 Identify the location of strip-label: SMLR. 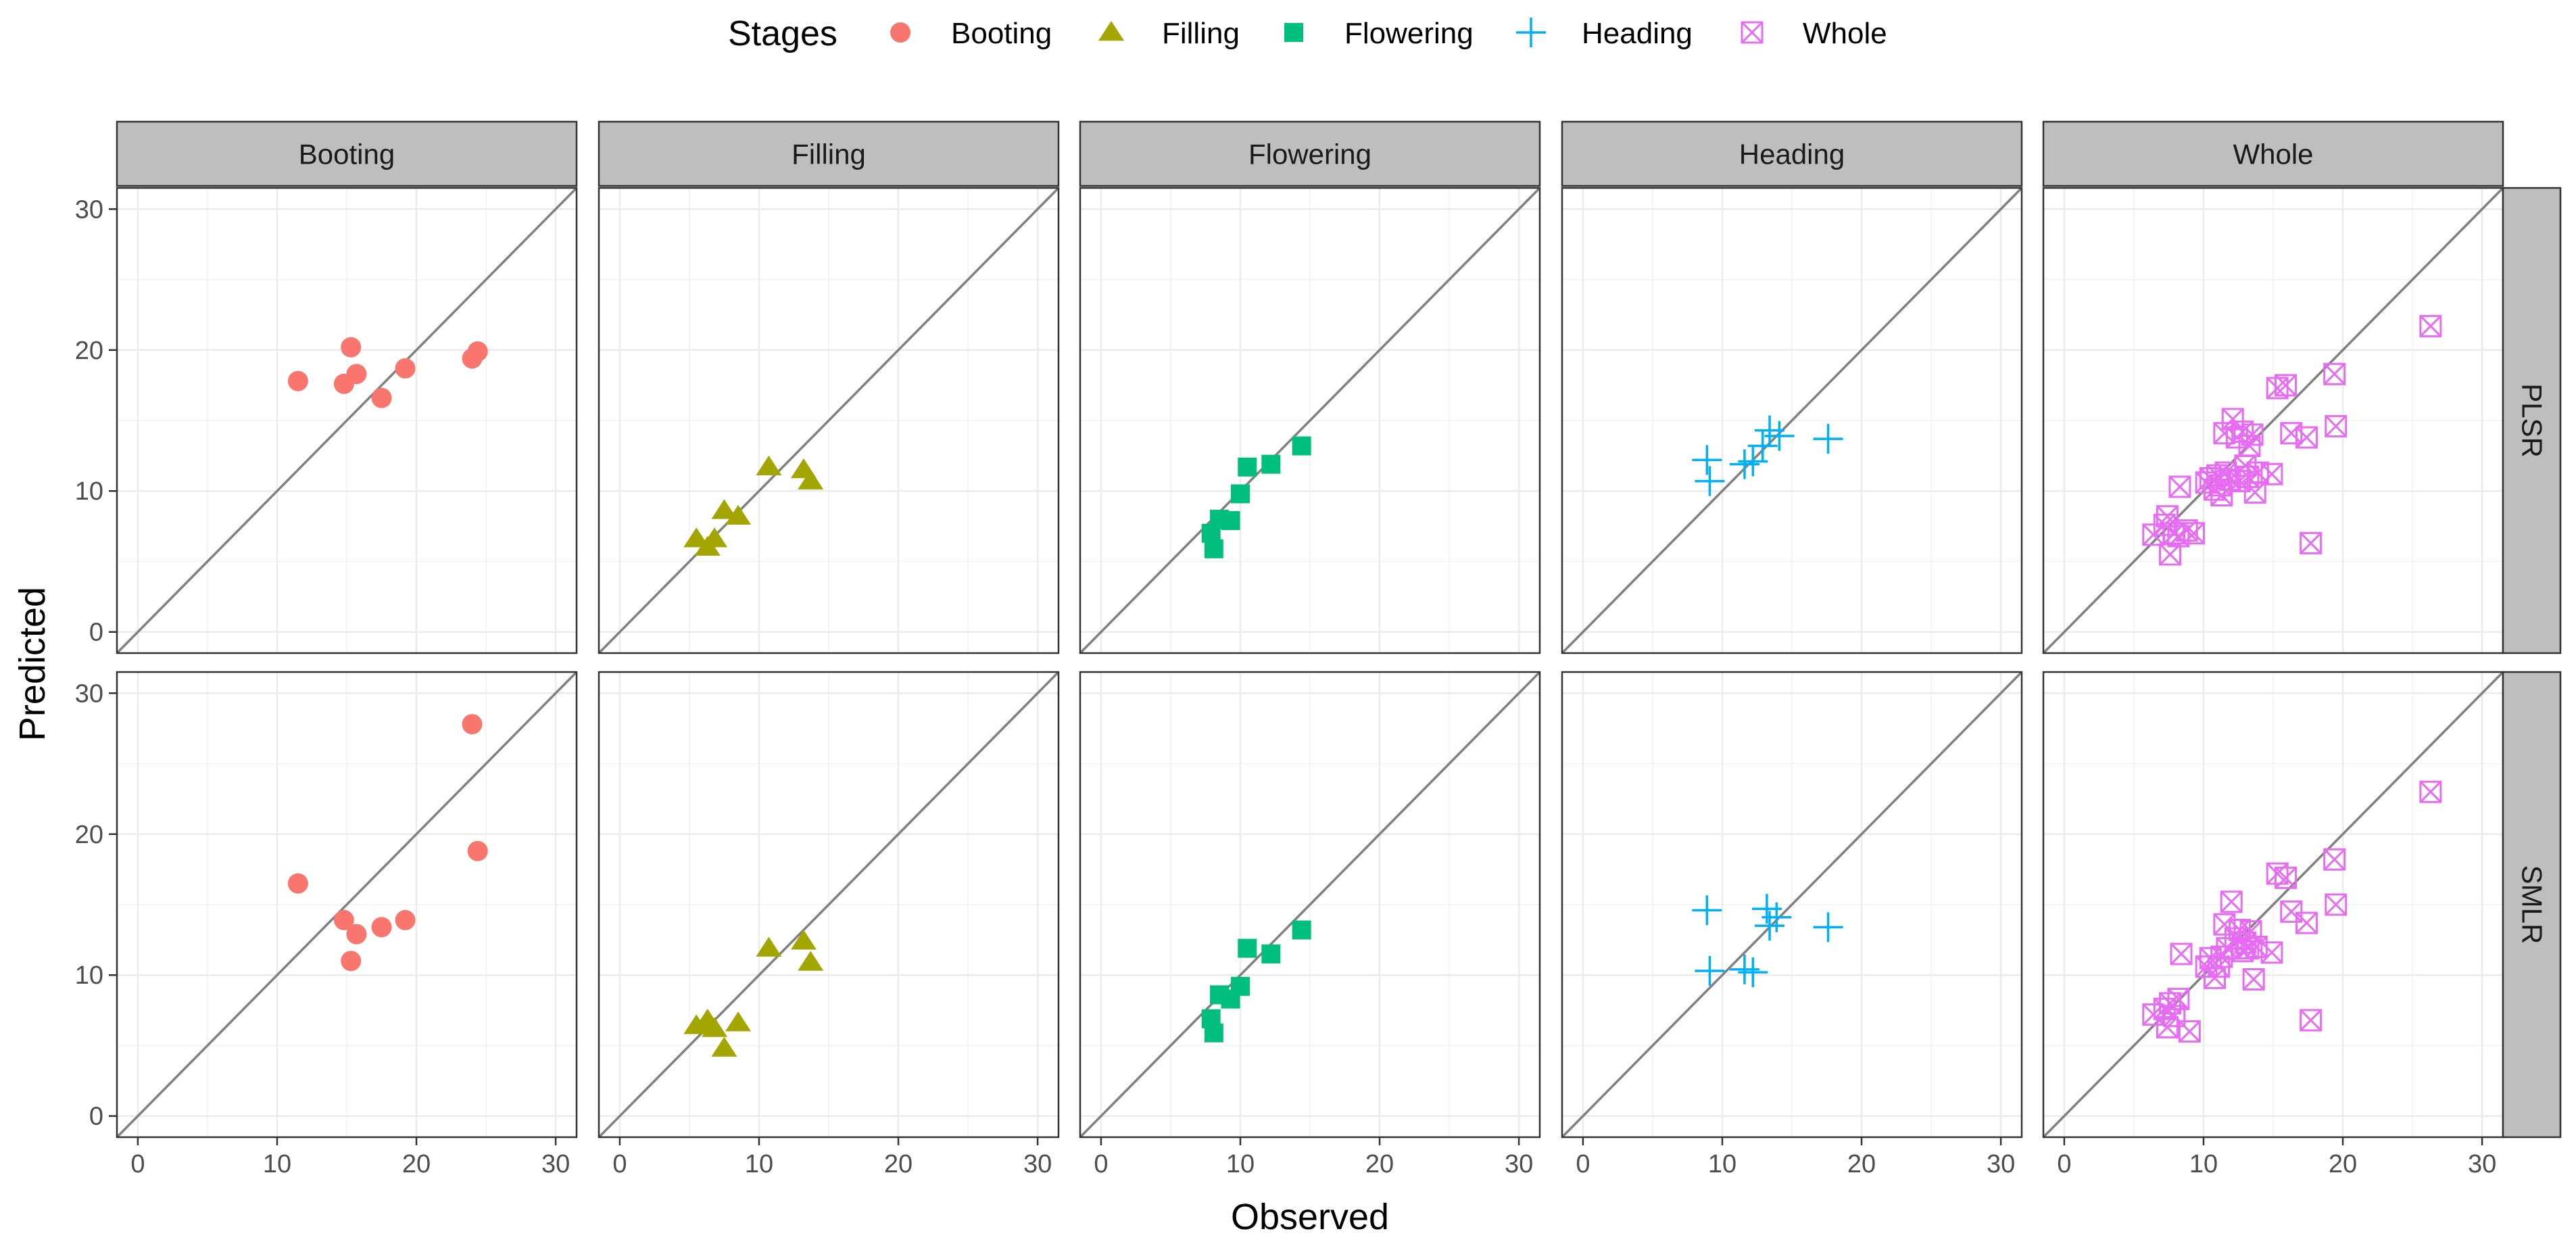
(2532, 904).